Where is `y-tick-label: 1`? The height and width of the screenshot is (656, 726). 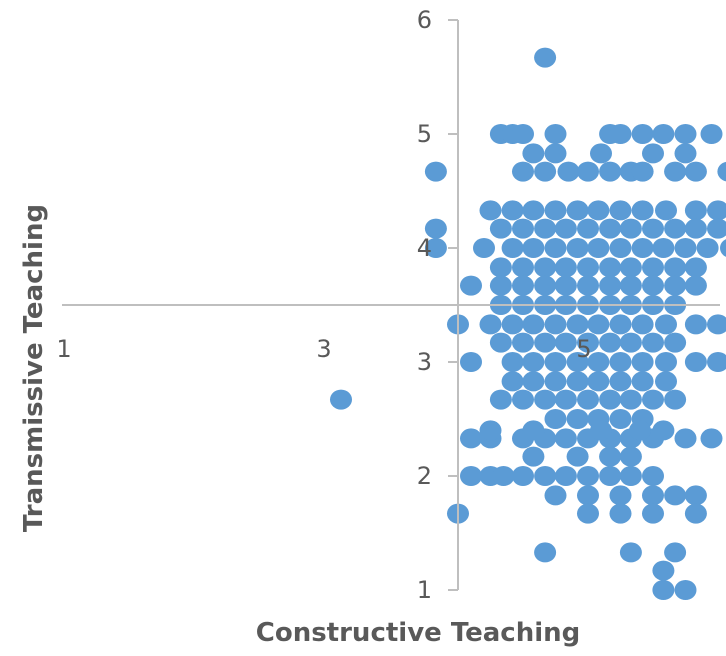
y-tick-label: 1 is located at coordinates (424, 590).